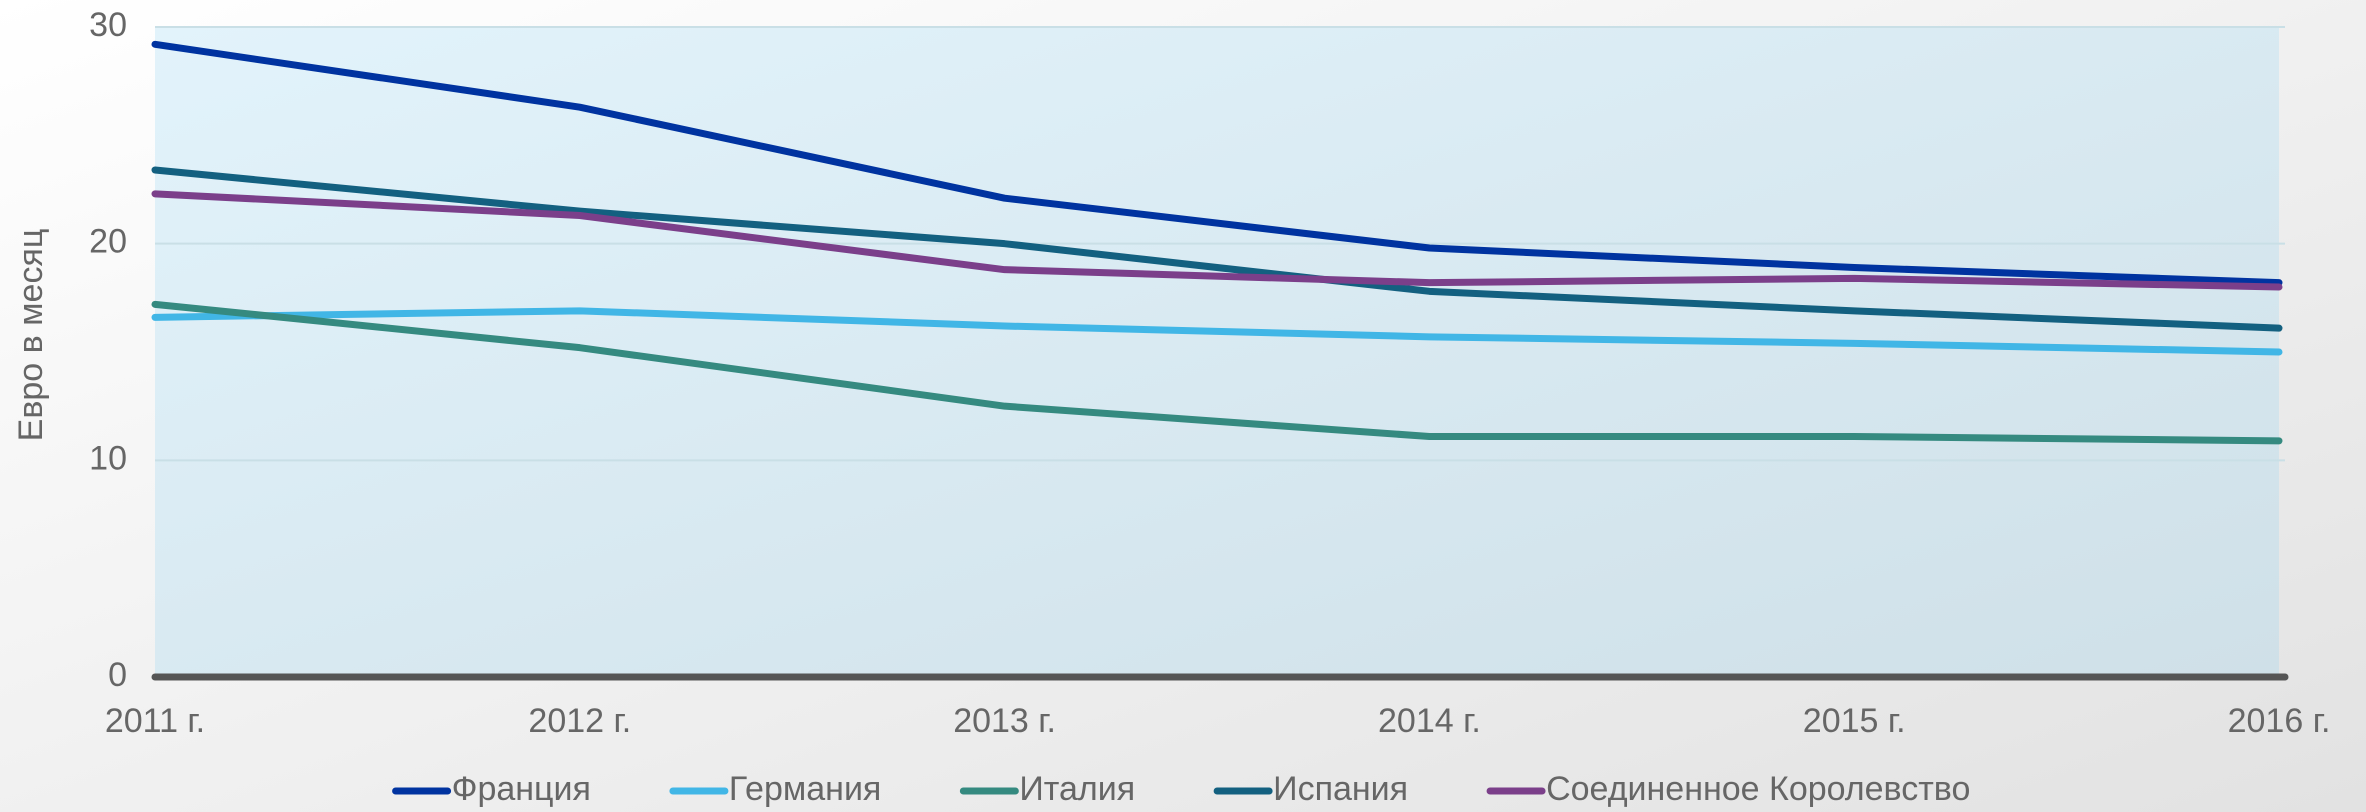 The height and width of the screenshot is (812, 2366). What do you see at coordinates (117, 675) in the screenshot?
I see `y-tick-label: 0` at bounding box center [117, 675].